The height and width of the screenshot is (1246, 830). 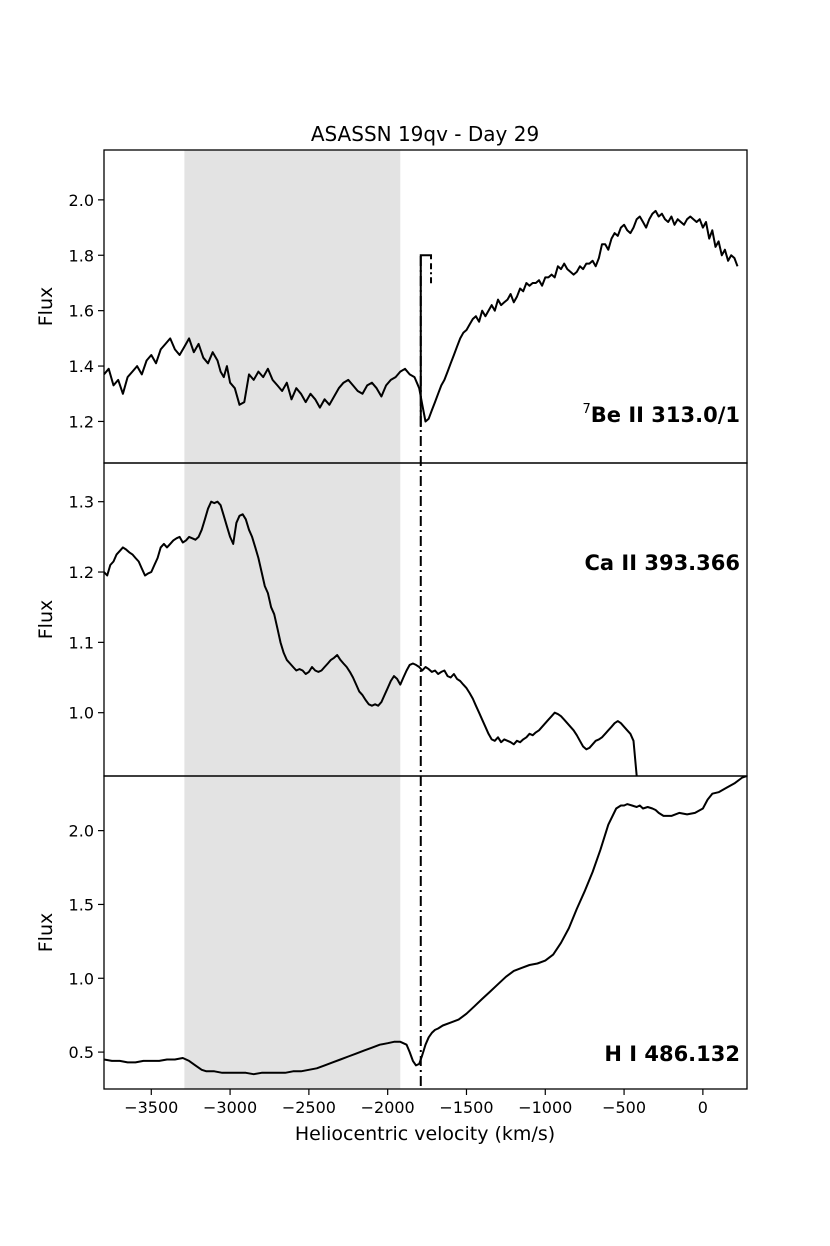 What do you see at coordinates (466, 1107) in the screenshot?
I see `x-tick-label: −1500` at bounding box center [466, 1107].